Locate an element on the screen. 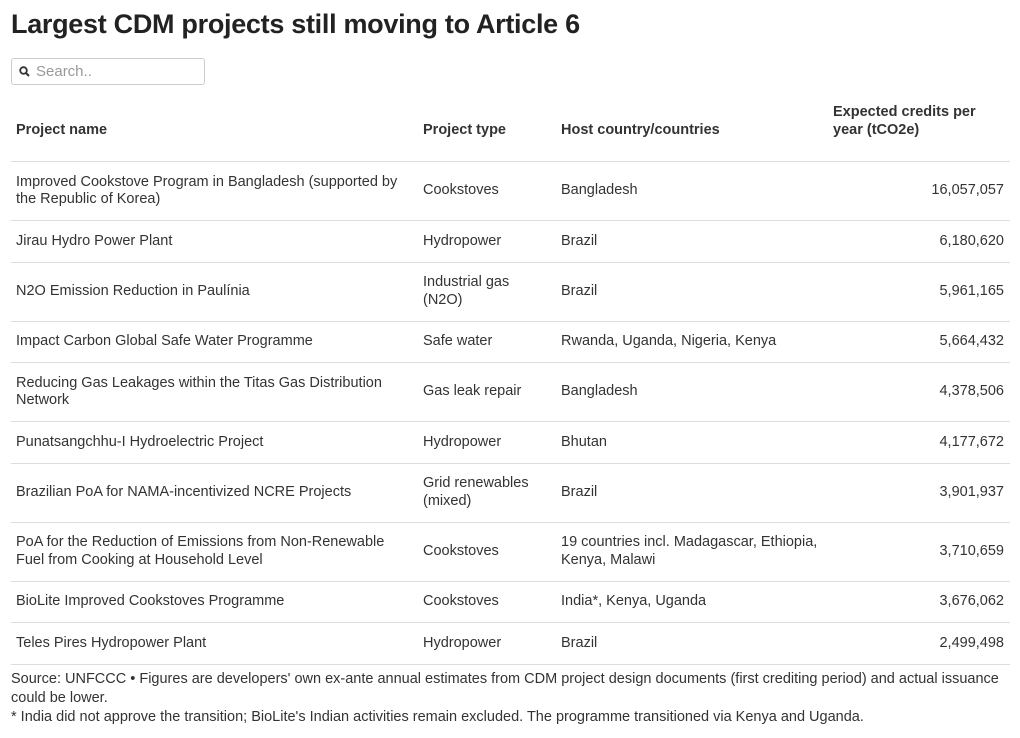 This screenshot has width=1020, height=738. expected-credits: 4,378,506 is located at coordinates (919, 392).